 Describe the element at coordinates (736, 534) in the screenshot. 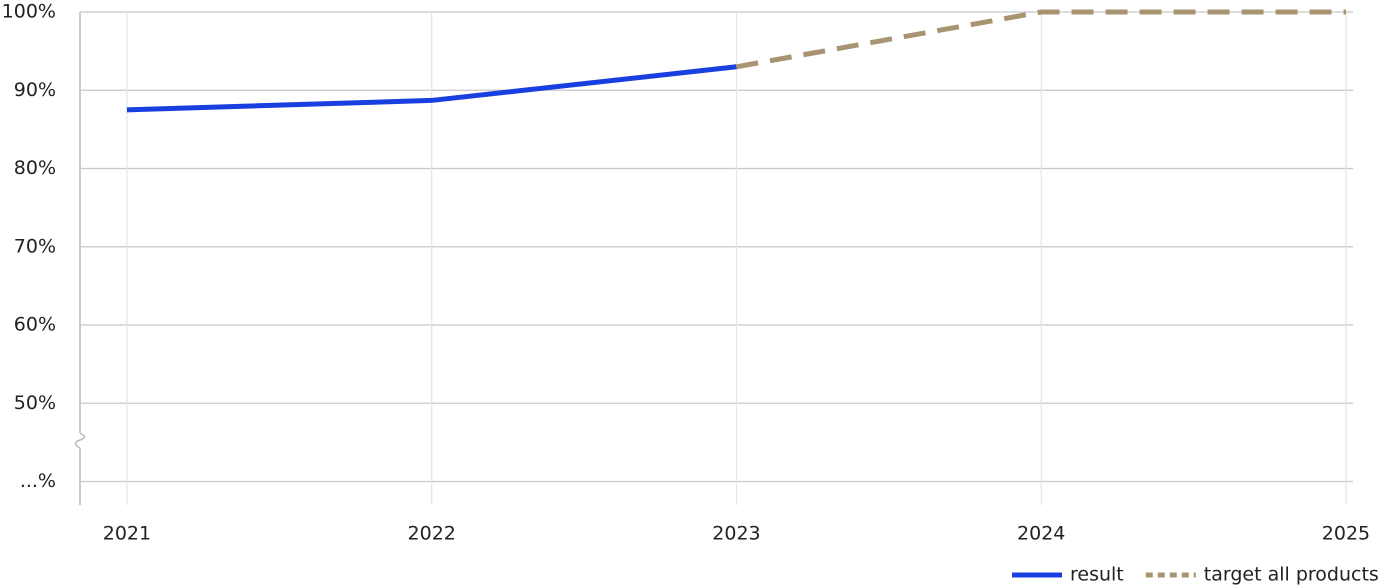

I see `x-tick-label: 2023` at that location.